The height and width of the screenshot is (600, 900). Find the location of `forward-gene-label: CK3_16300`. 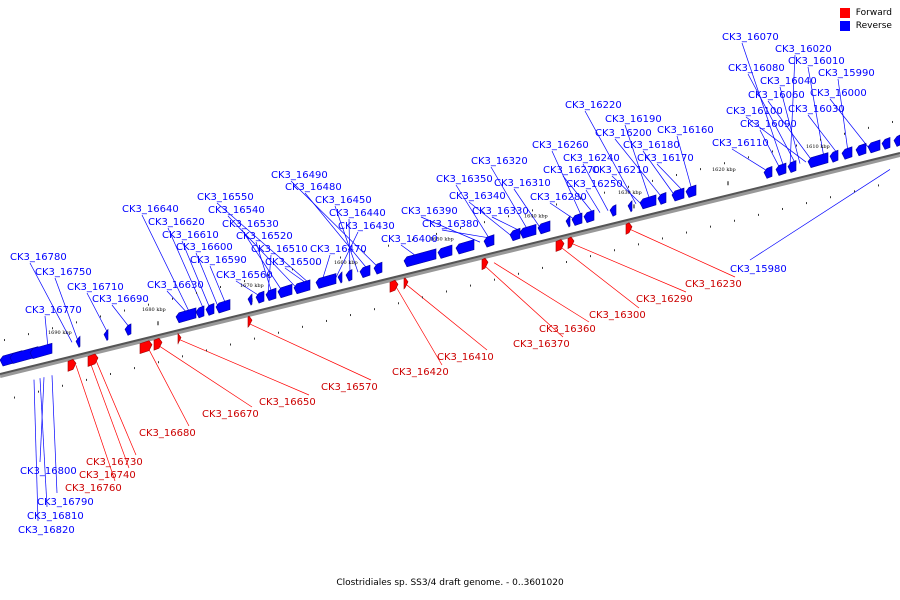

forward-gene-label: CK3_16300 is located at coordinates (617, 315).